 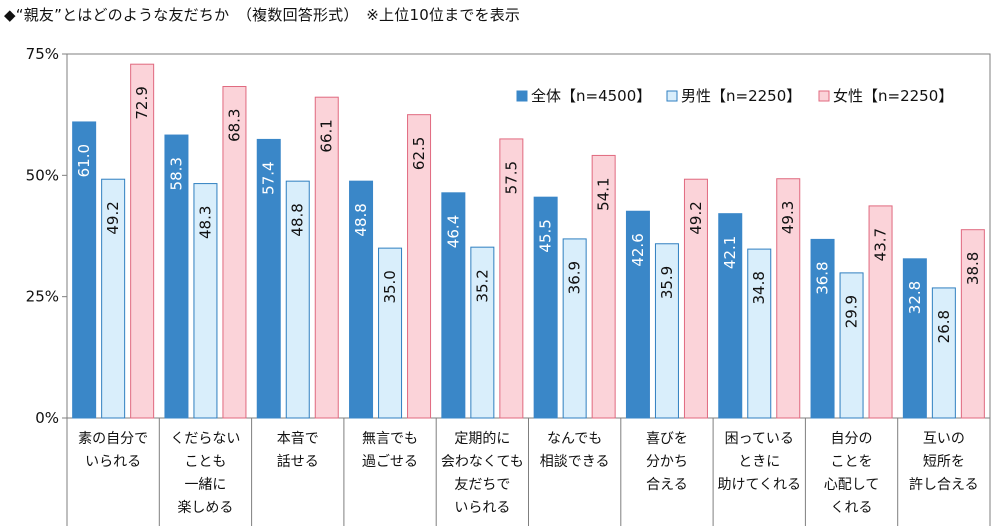 I want to click on data-label: 62.5, so click(x=419, y=153).